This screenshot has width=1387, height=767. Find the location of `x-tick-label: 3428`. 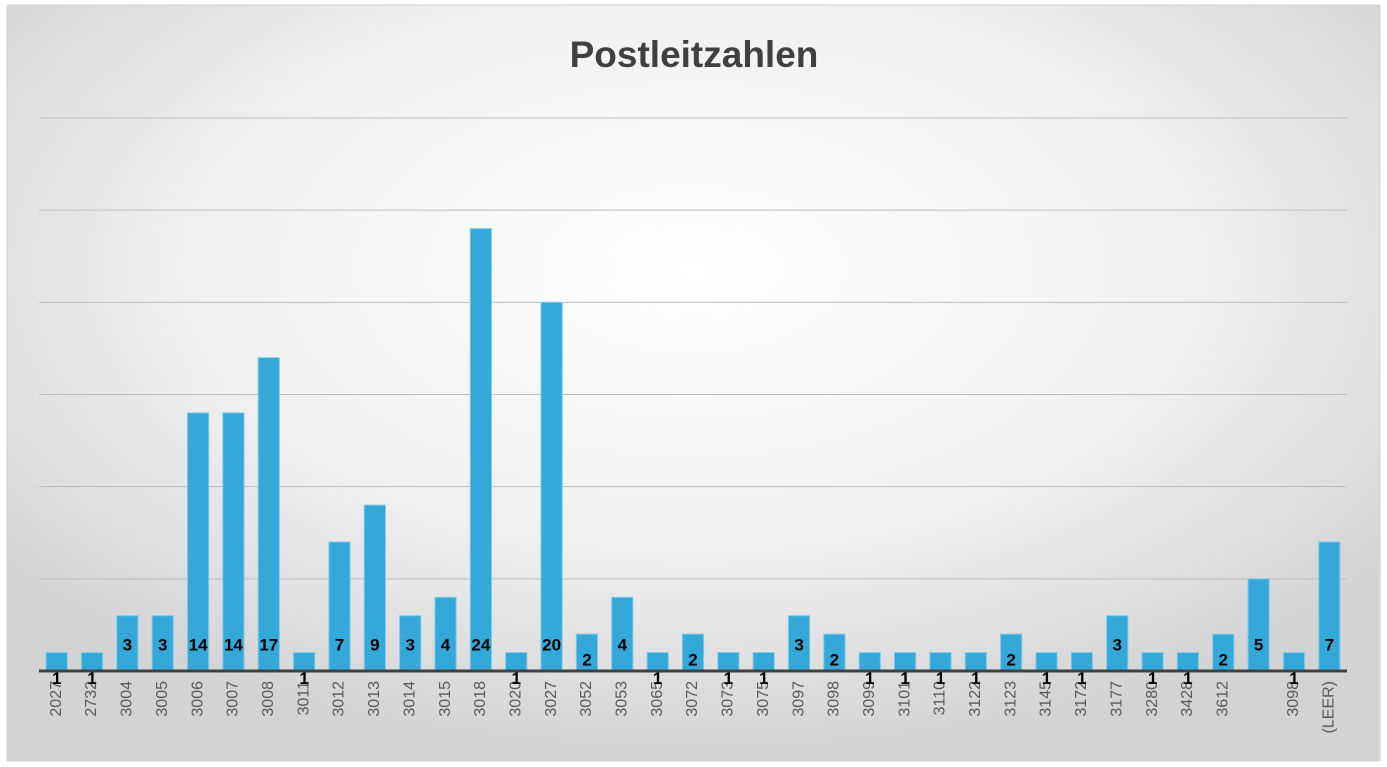

x-tick-label: 3428 is located at coordinates (1187, 699).